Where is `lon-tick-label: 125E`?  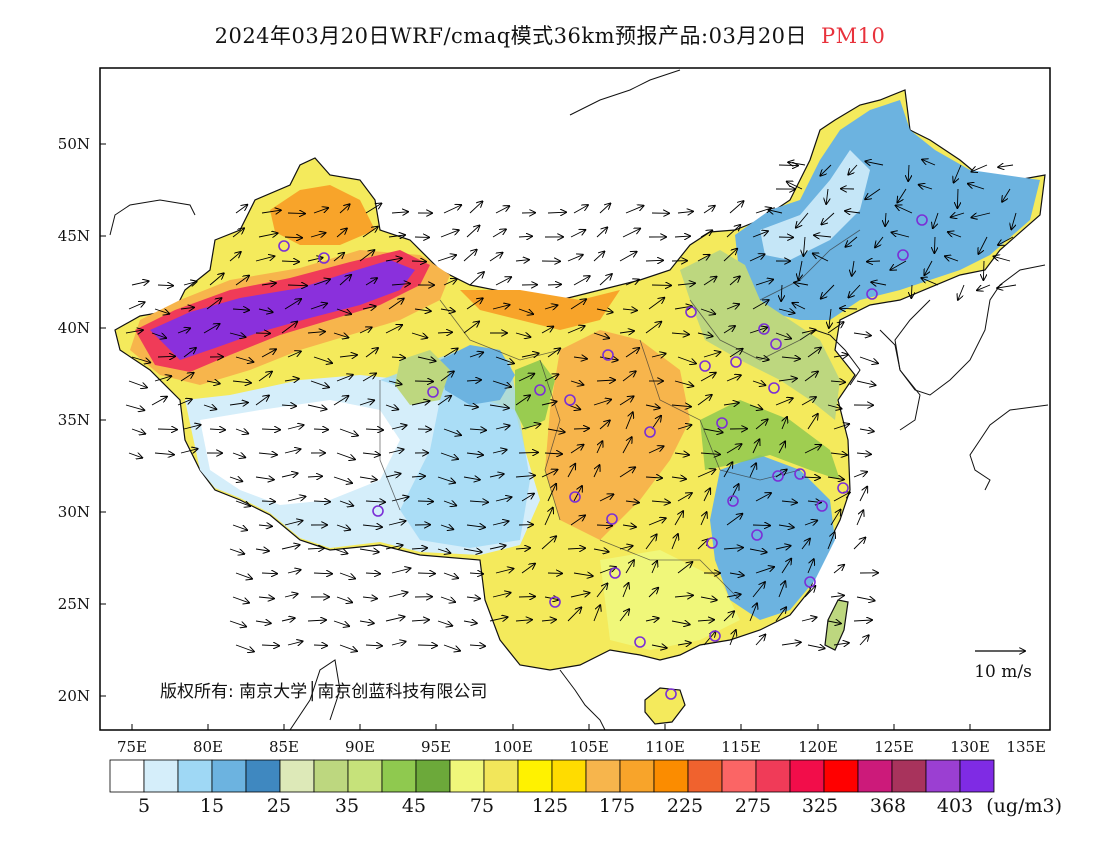 lon-tick-label: 125E is located at coordinates (894, 747).